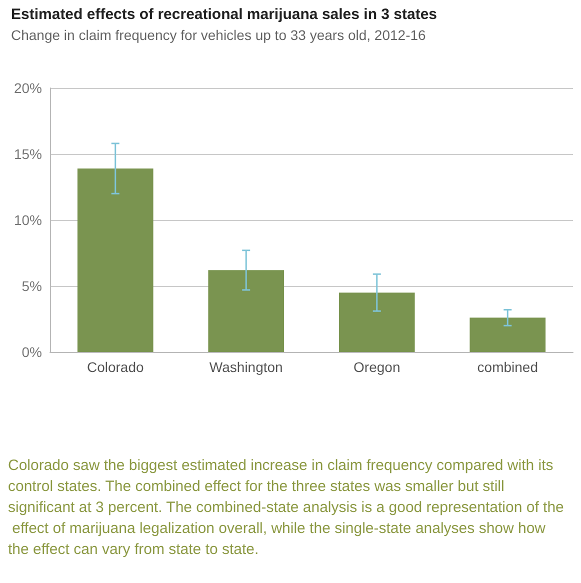  I want to click on y-tick-label: 0%, so click(32, 352).